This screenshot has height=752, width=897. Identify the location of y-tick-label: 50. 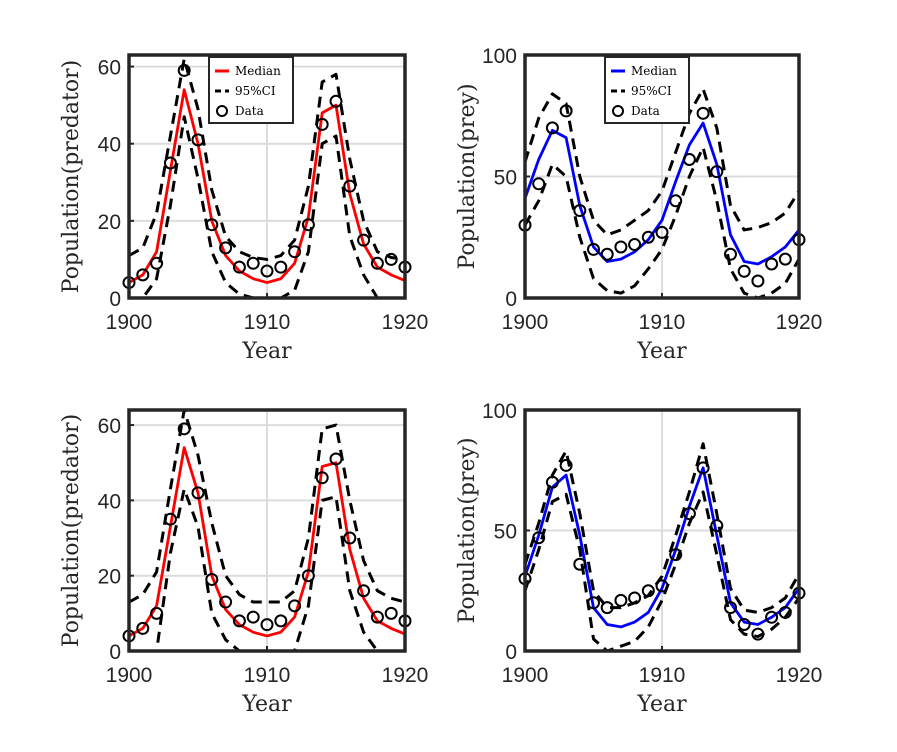
(505, 532).